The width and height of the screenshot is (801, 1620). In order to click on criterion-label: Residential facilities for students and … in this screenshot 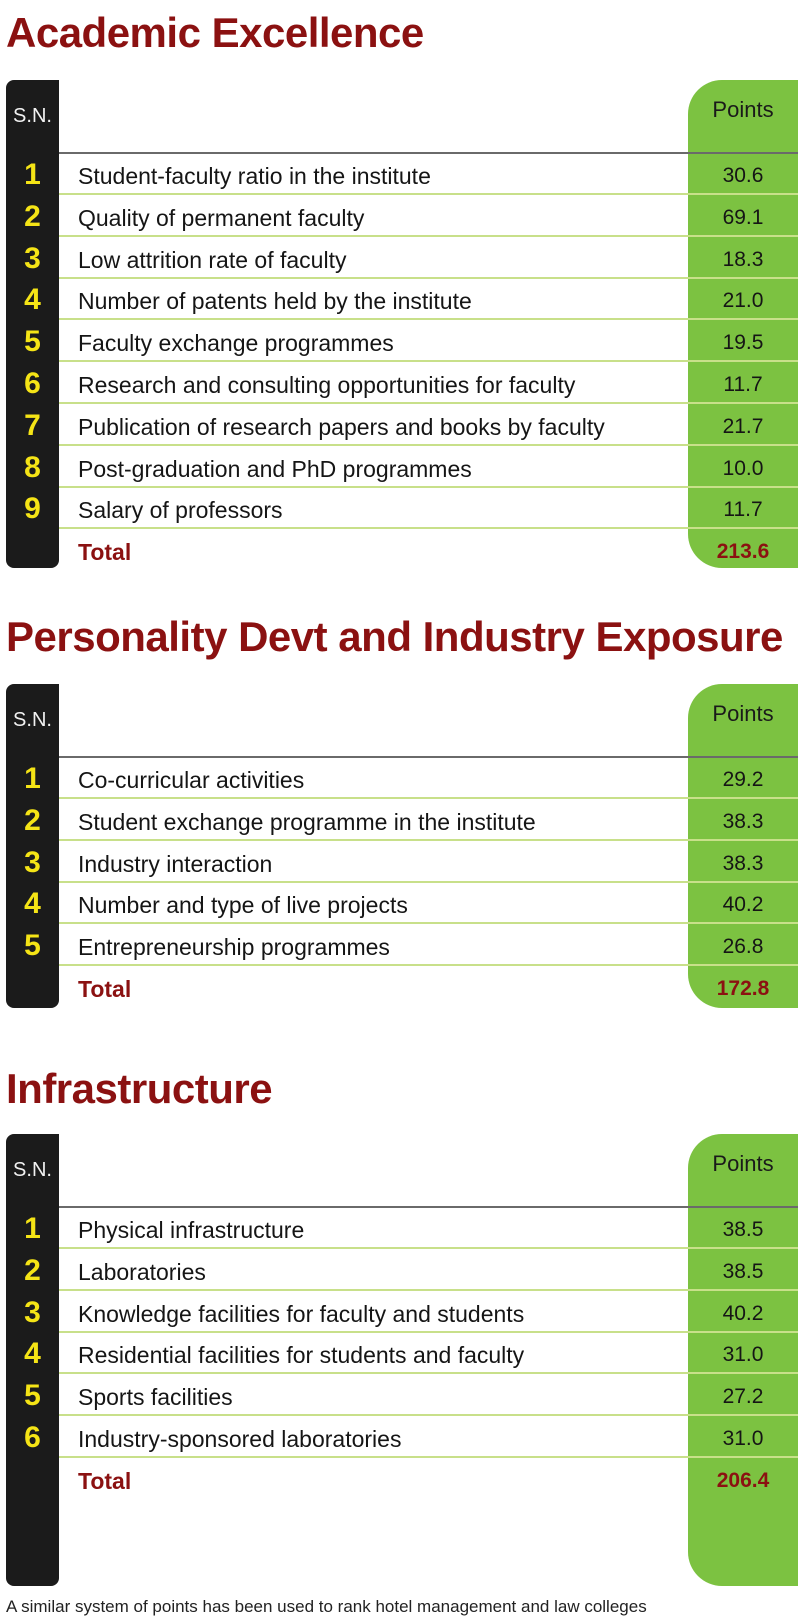, I will do `click(301, 1355)`.